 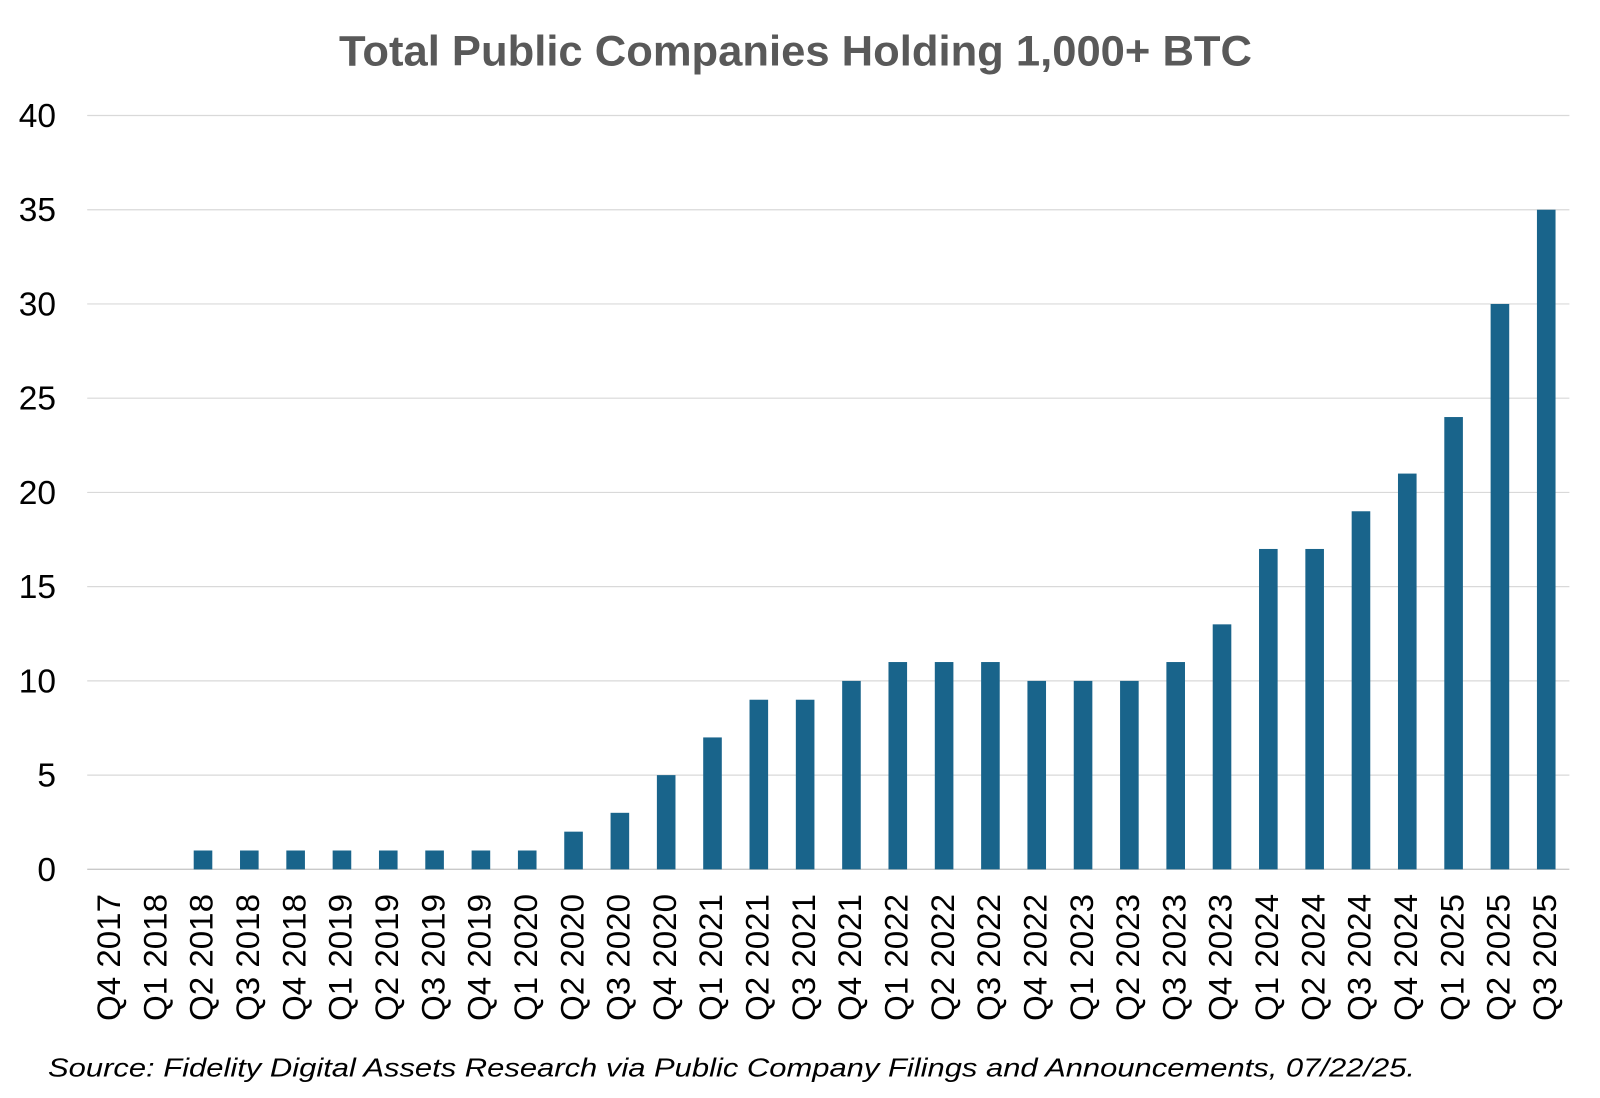 What do you see at coordinates (109, 957) in the screenshot?
I see `svg-text: Q4 2017` at bounding box center [109, 957].